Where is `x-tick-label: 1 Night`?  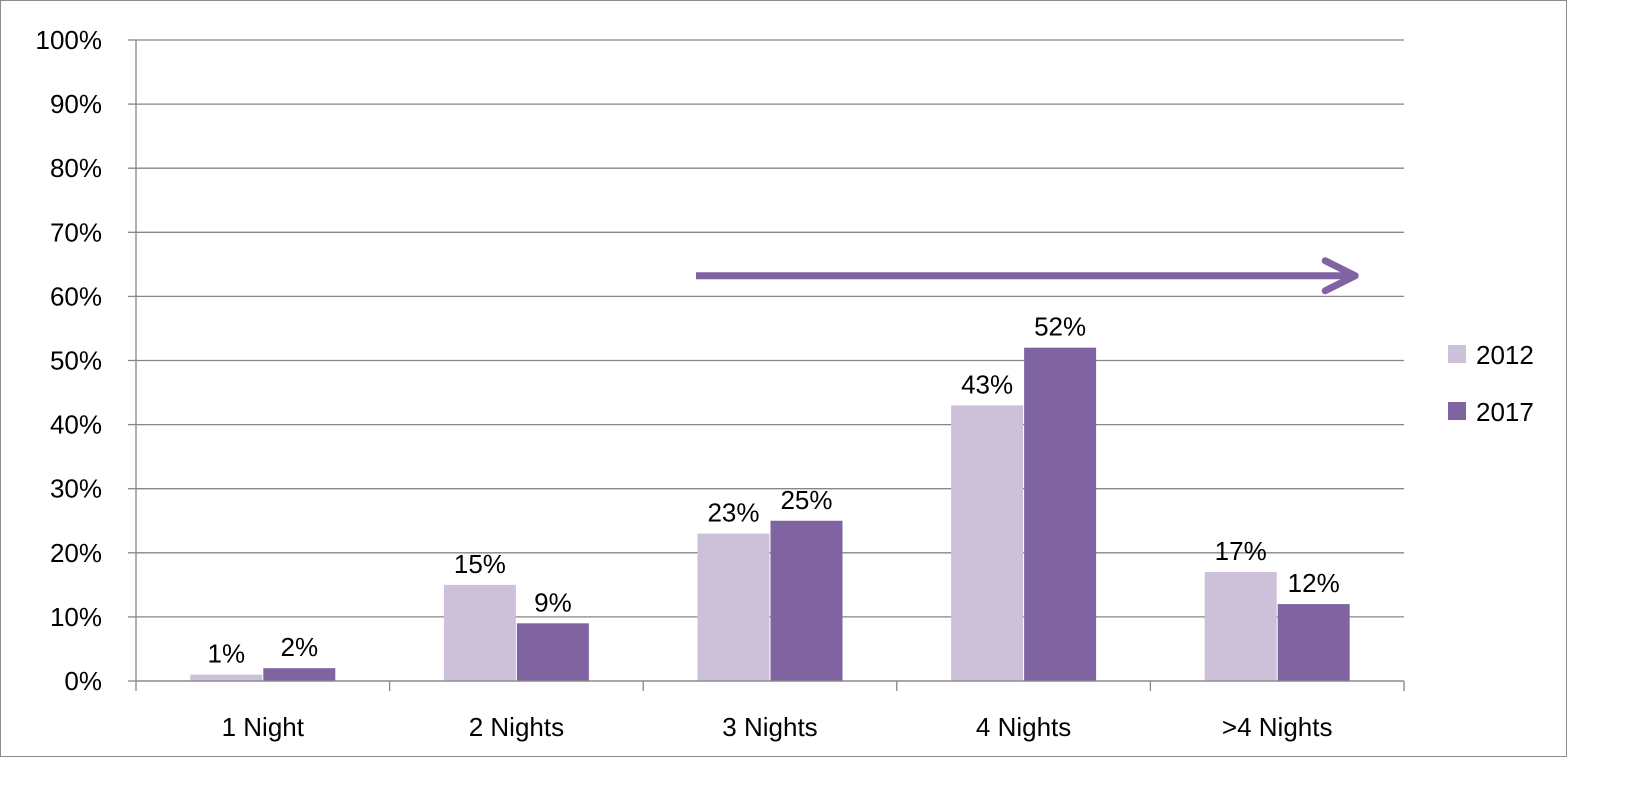 x-tick-label: 1 Night is located at coordinates (263, 727).